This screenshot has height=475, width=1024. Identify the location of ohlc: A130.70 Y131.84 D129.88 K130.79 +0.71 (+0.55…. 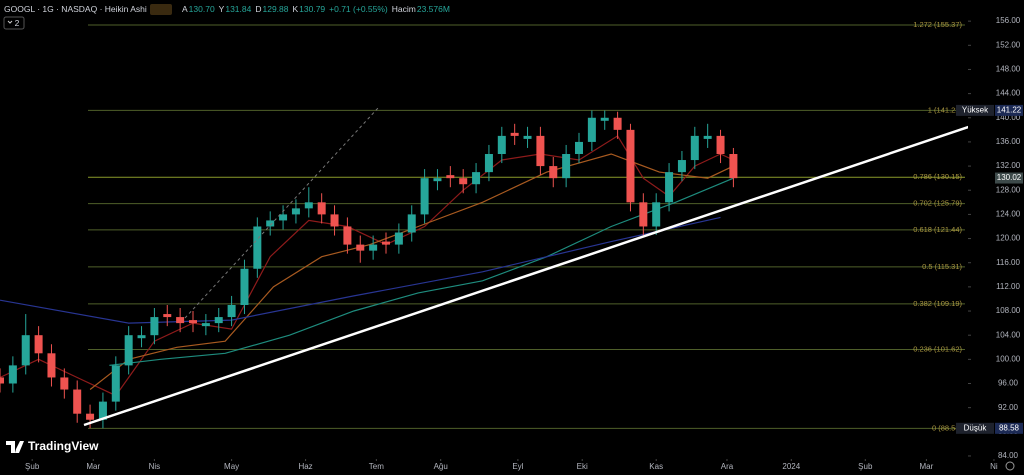
(316, 9).